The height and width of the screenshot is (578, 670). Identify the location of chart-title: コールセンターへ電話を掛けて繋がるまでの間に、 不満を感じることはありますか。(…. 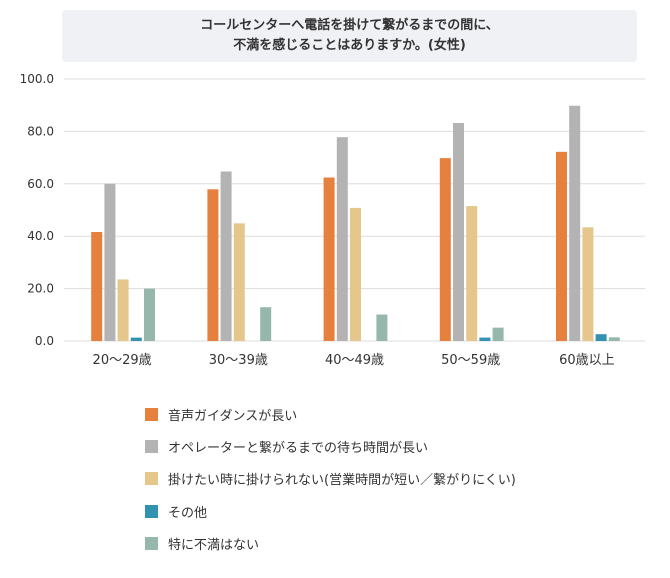
(349, 36).